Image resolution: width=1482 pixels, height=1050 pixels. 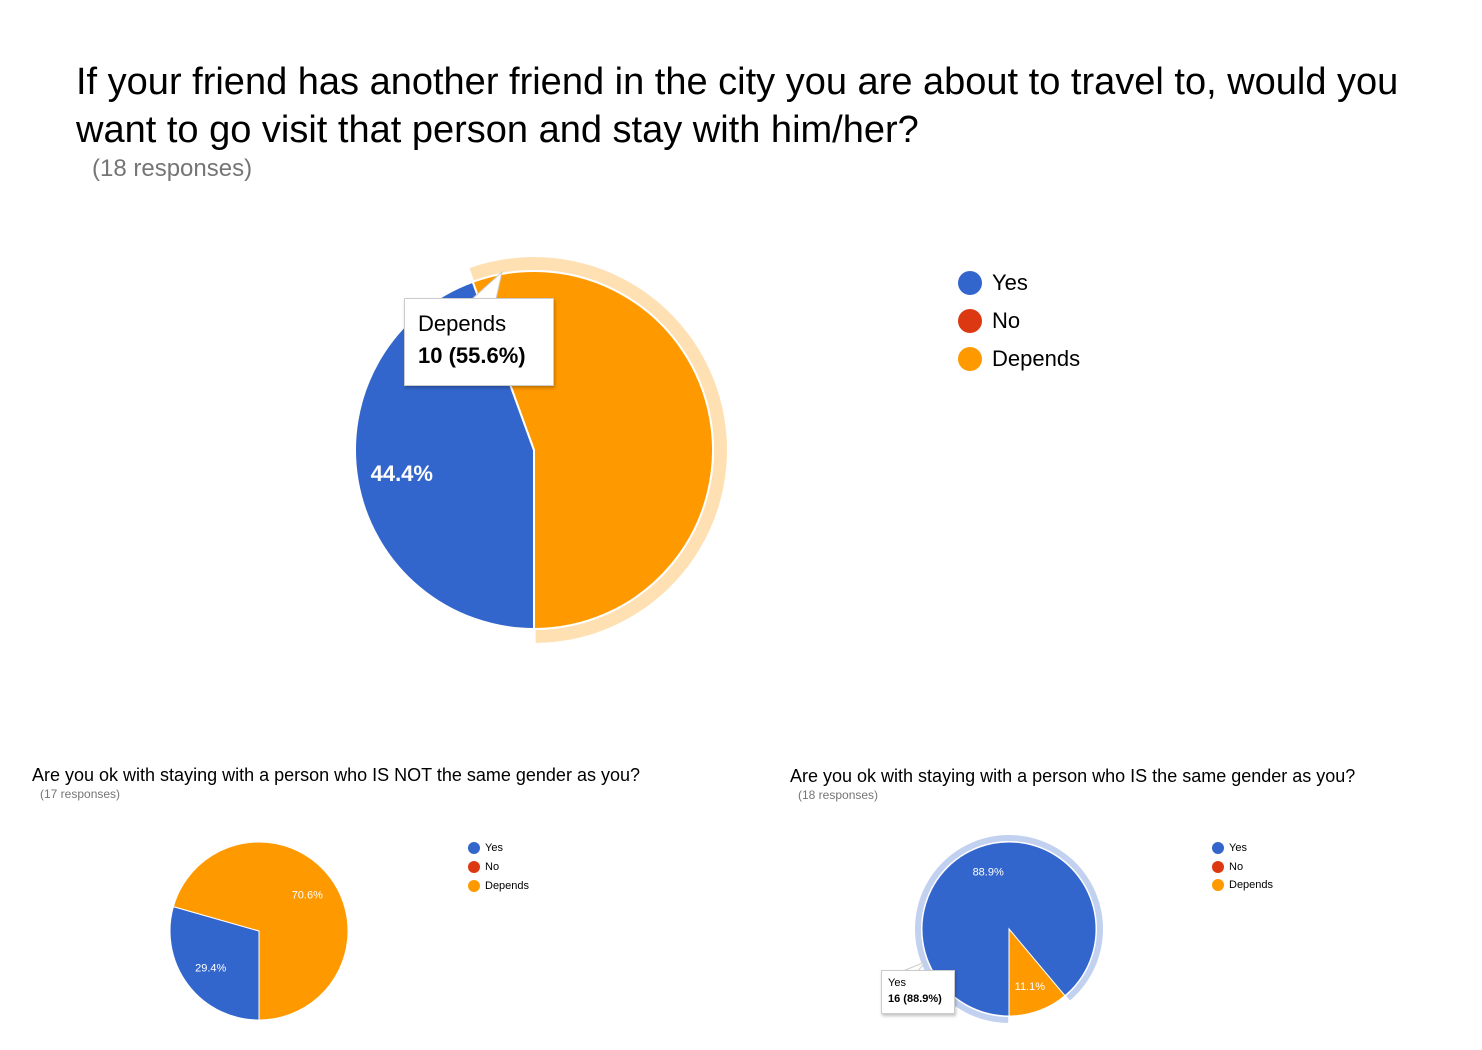 I want to click on chart-2-legend-item-depends: Depends, so click(x=498, y=886).